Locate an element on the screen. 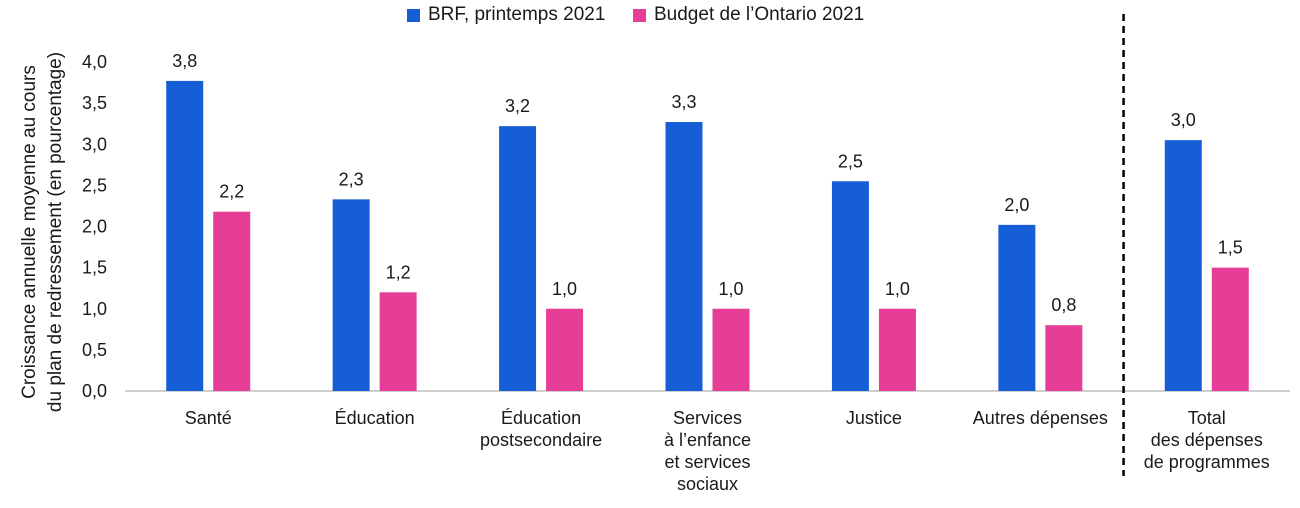 The height and width of the screenshot is (508, 1300). data-label-brf: 3,3 is located at coordinates (683, 102).